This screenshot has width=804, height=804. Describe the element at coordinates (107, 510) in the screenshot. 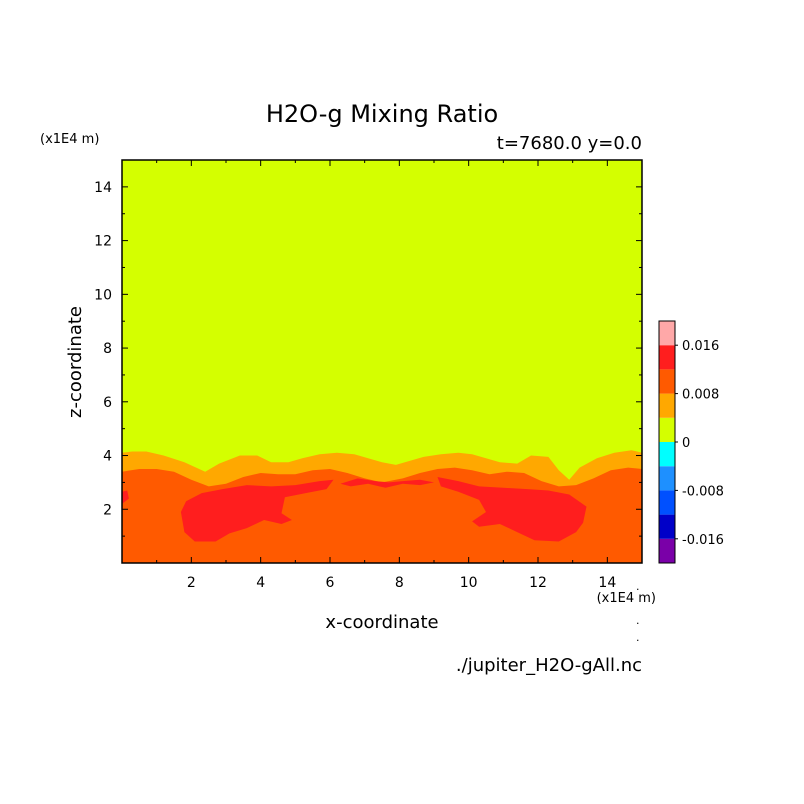

I see `y-tick-label: 2` at that location.